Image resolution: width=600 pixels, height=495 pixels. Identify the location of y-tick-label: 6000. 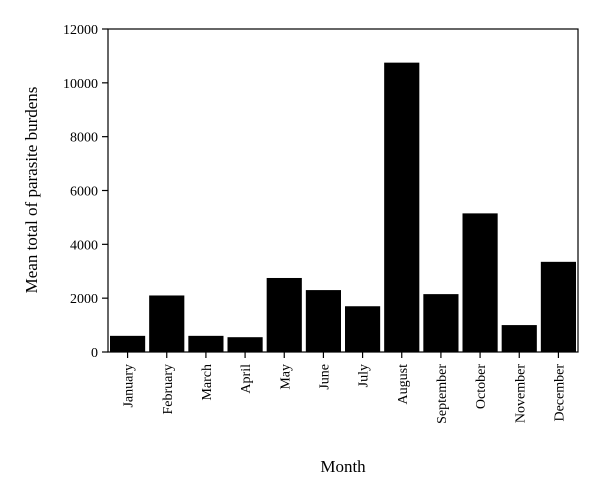
(84, 192).